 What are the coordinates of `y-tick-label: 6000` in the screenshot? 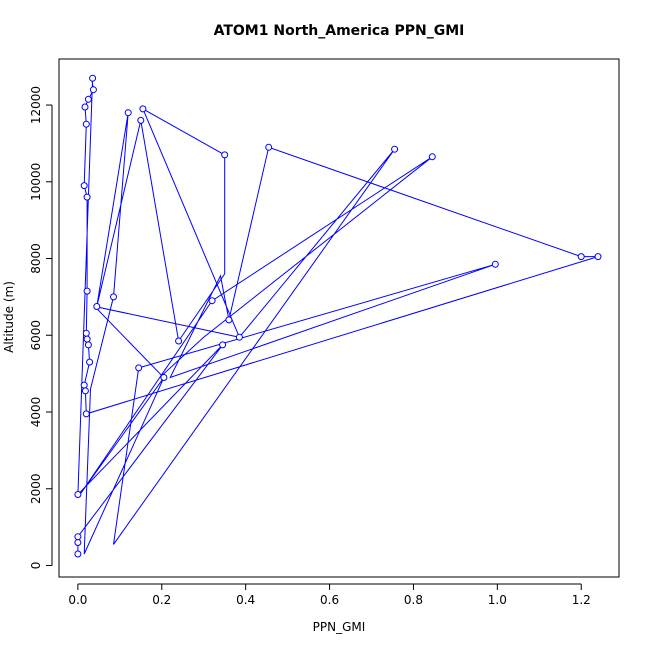 It's located at (36, 335).